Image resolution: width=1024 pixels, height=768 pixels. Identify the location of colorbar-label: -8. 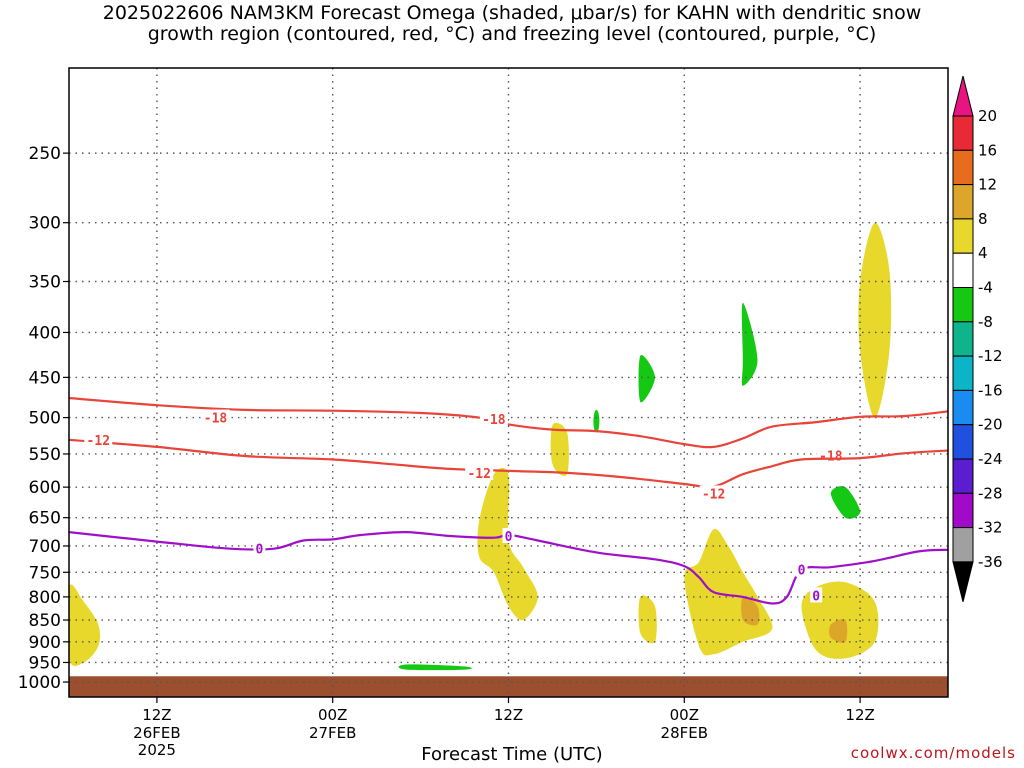
(985, 322).